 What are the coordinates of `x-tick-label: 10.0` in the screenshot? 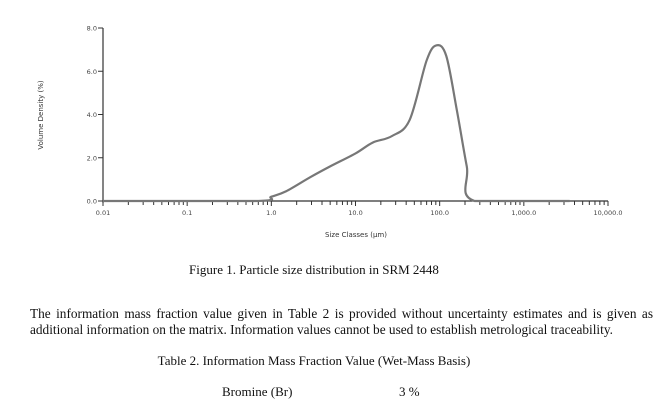 It's located at (355, 213).